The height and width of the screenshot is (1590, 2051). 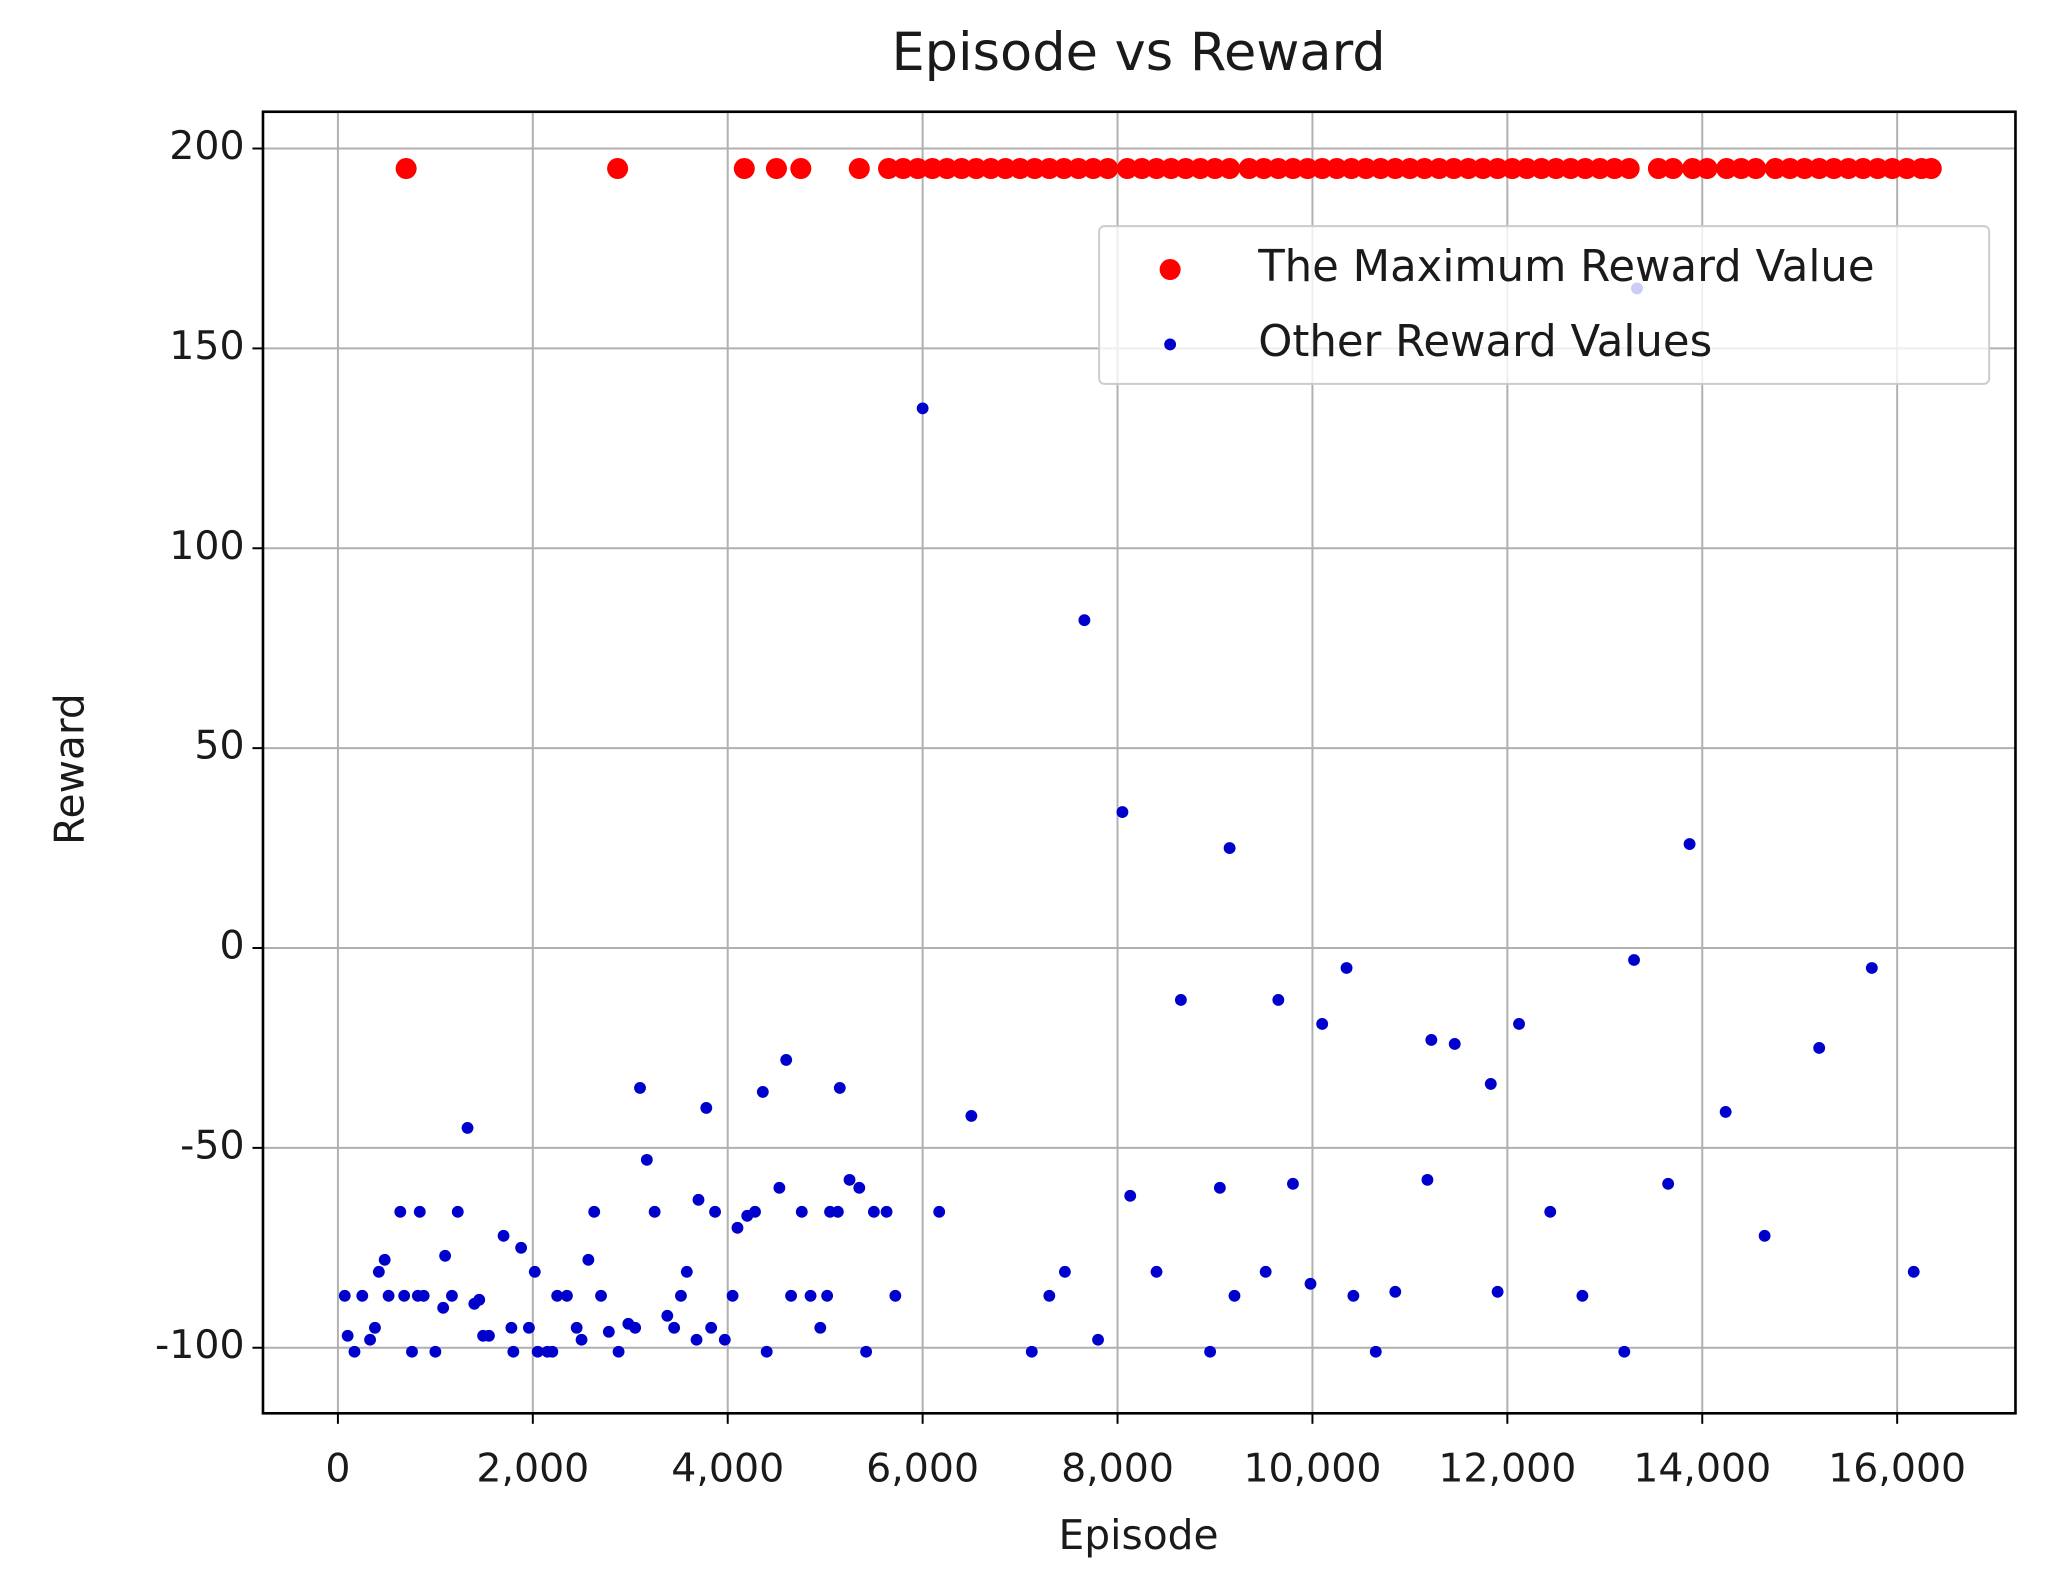 I want to click on y-tick-label: 50, so click(x=219, y=746).